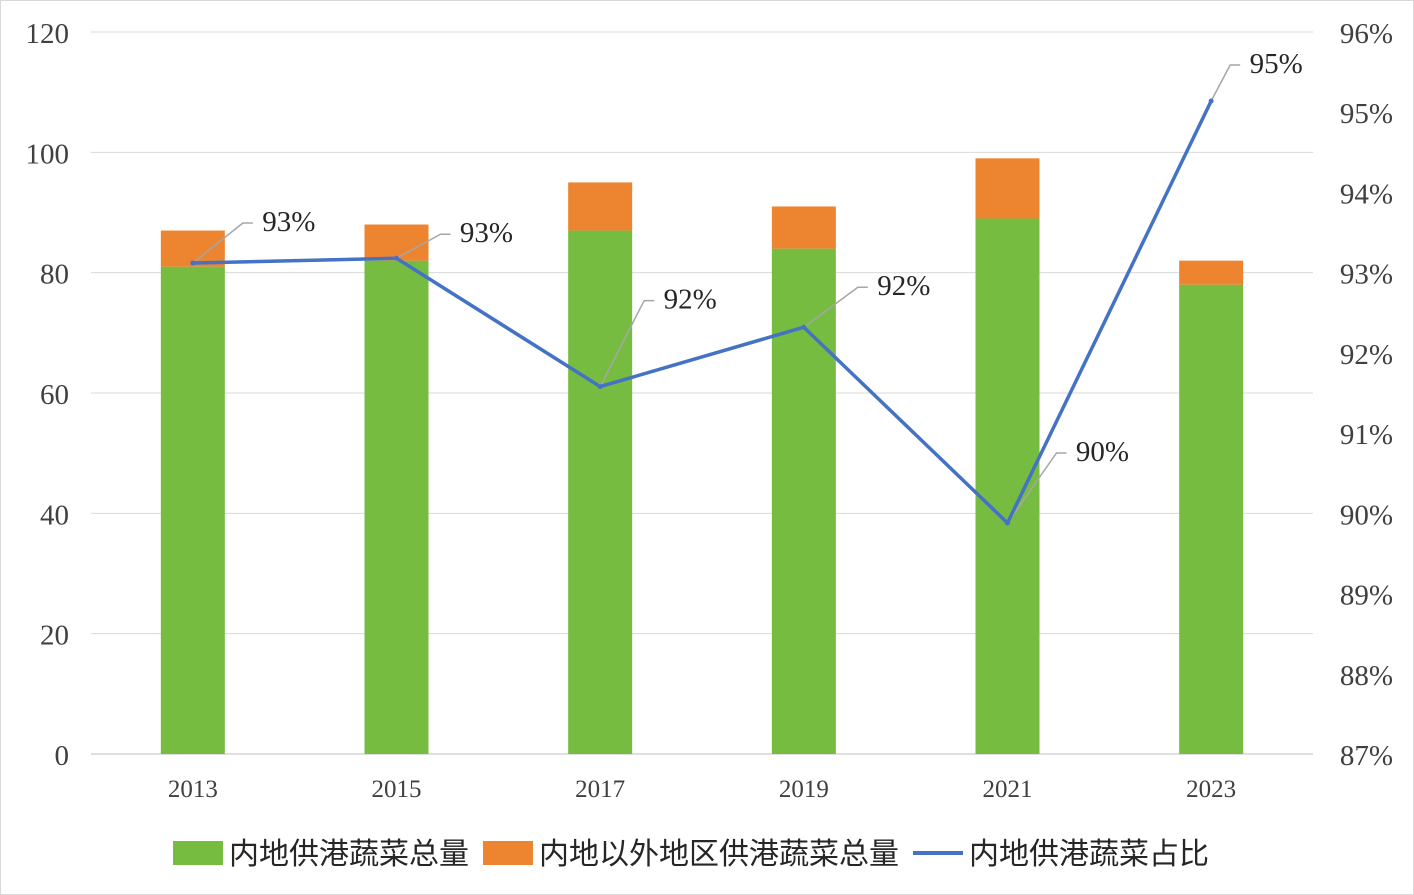 The image size is (1414, 895). What do you see at coordinates (903, 286) in the screenshot?
I see `data-label-2019: 92%` at bounding box center [903, 286].